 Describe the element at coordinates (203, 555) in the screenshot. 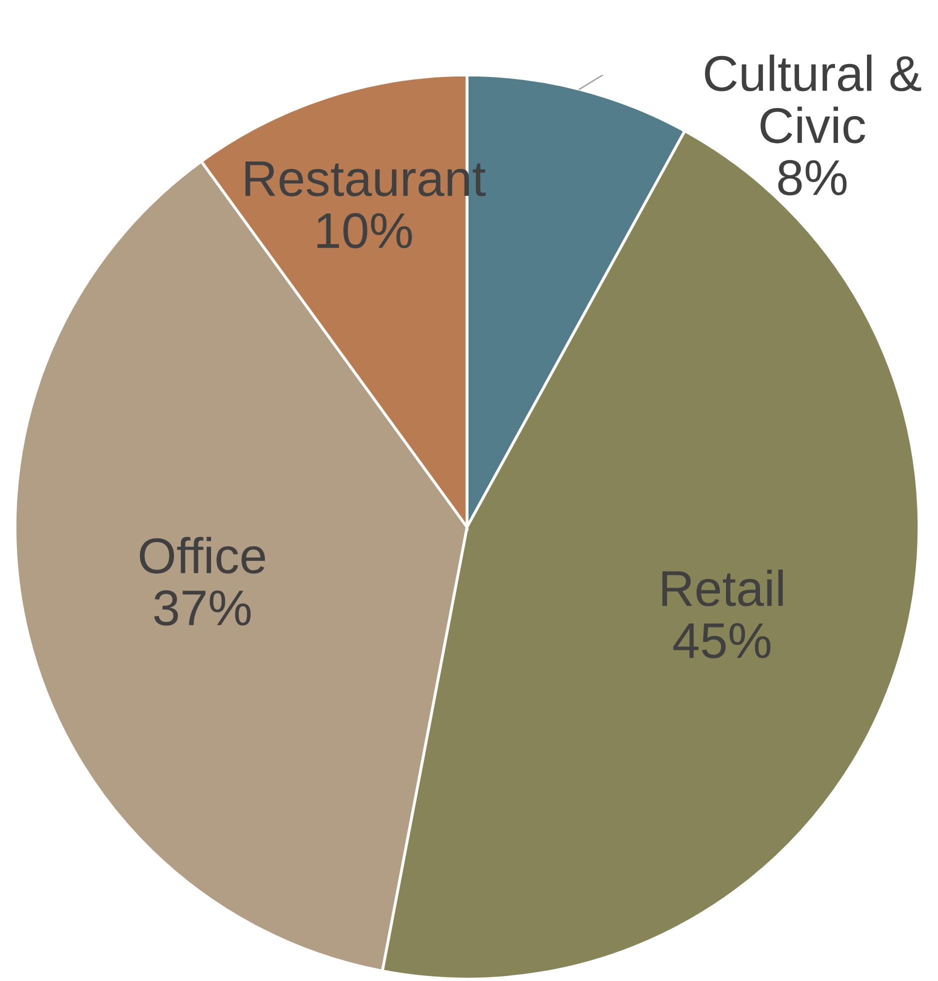

I see `slice-label: Office` at that location.